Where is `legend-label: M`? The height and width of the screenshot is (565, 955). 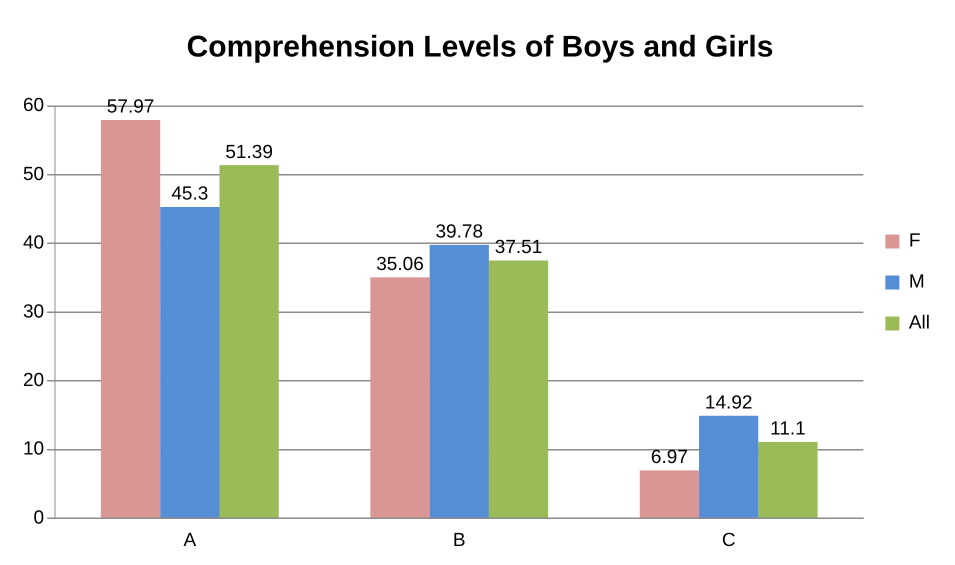
legend-label: M is located at coordinates (916, 282).